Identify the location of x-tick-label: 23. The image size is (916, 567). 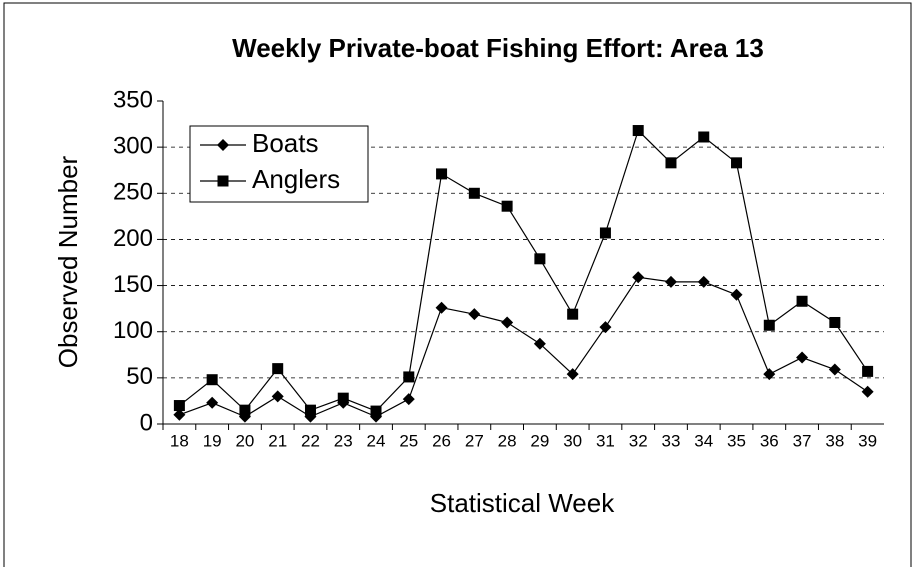
(343, 440).